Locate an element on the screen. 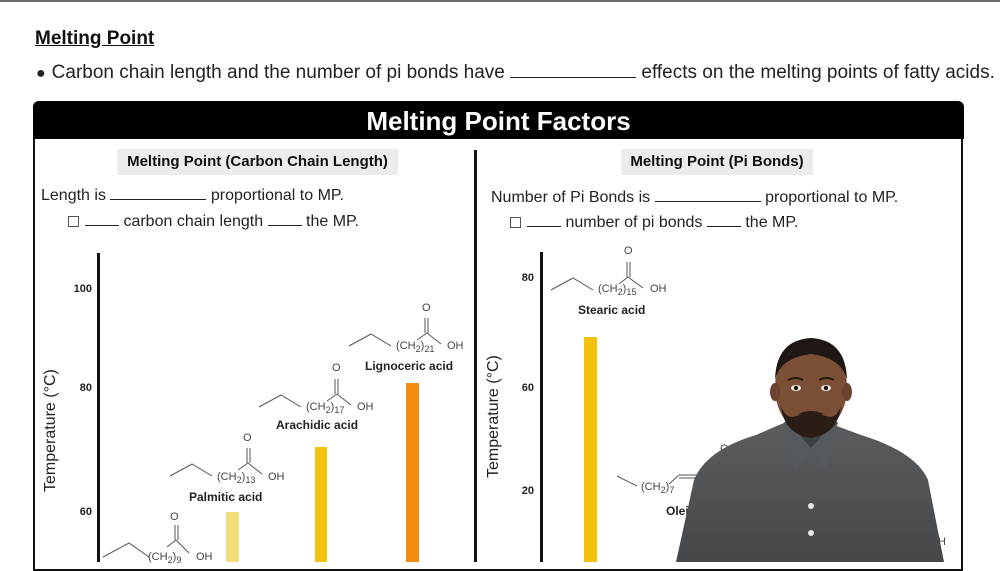  right-tick-80: 80 is located at coordinates (527, 278).